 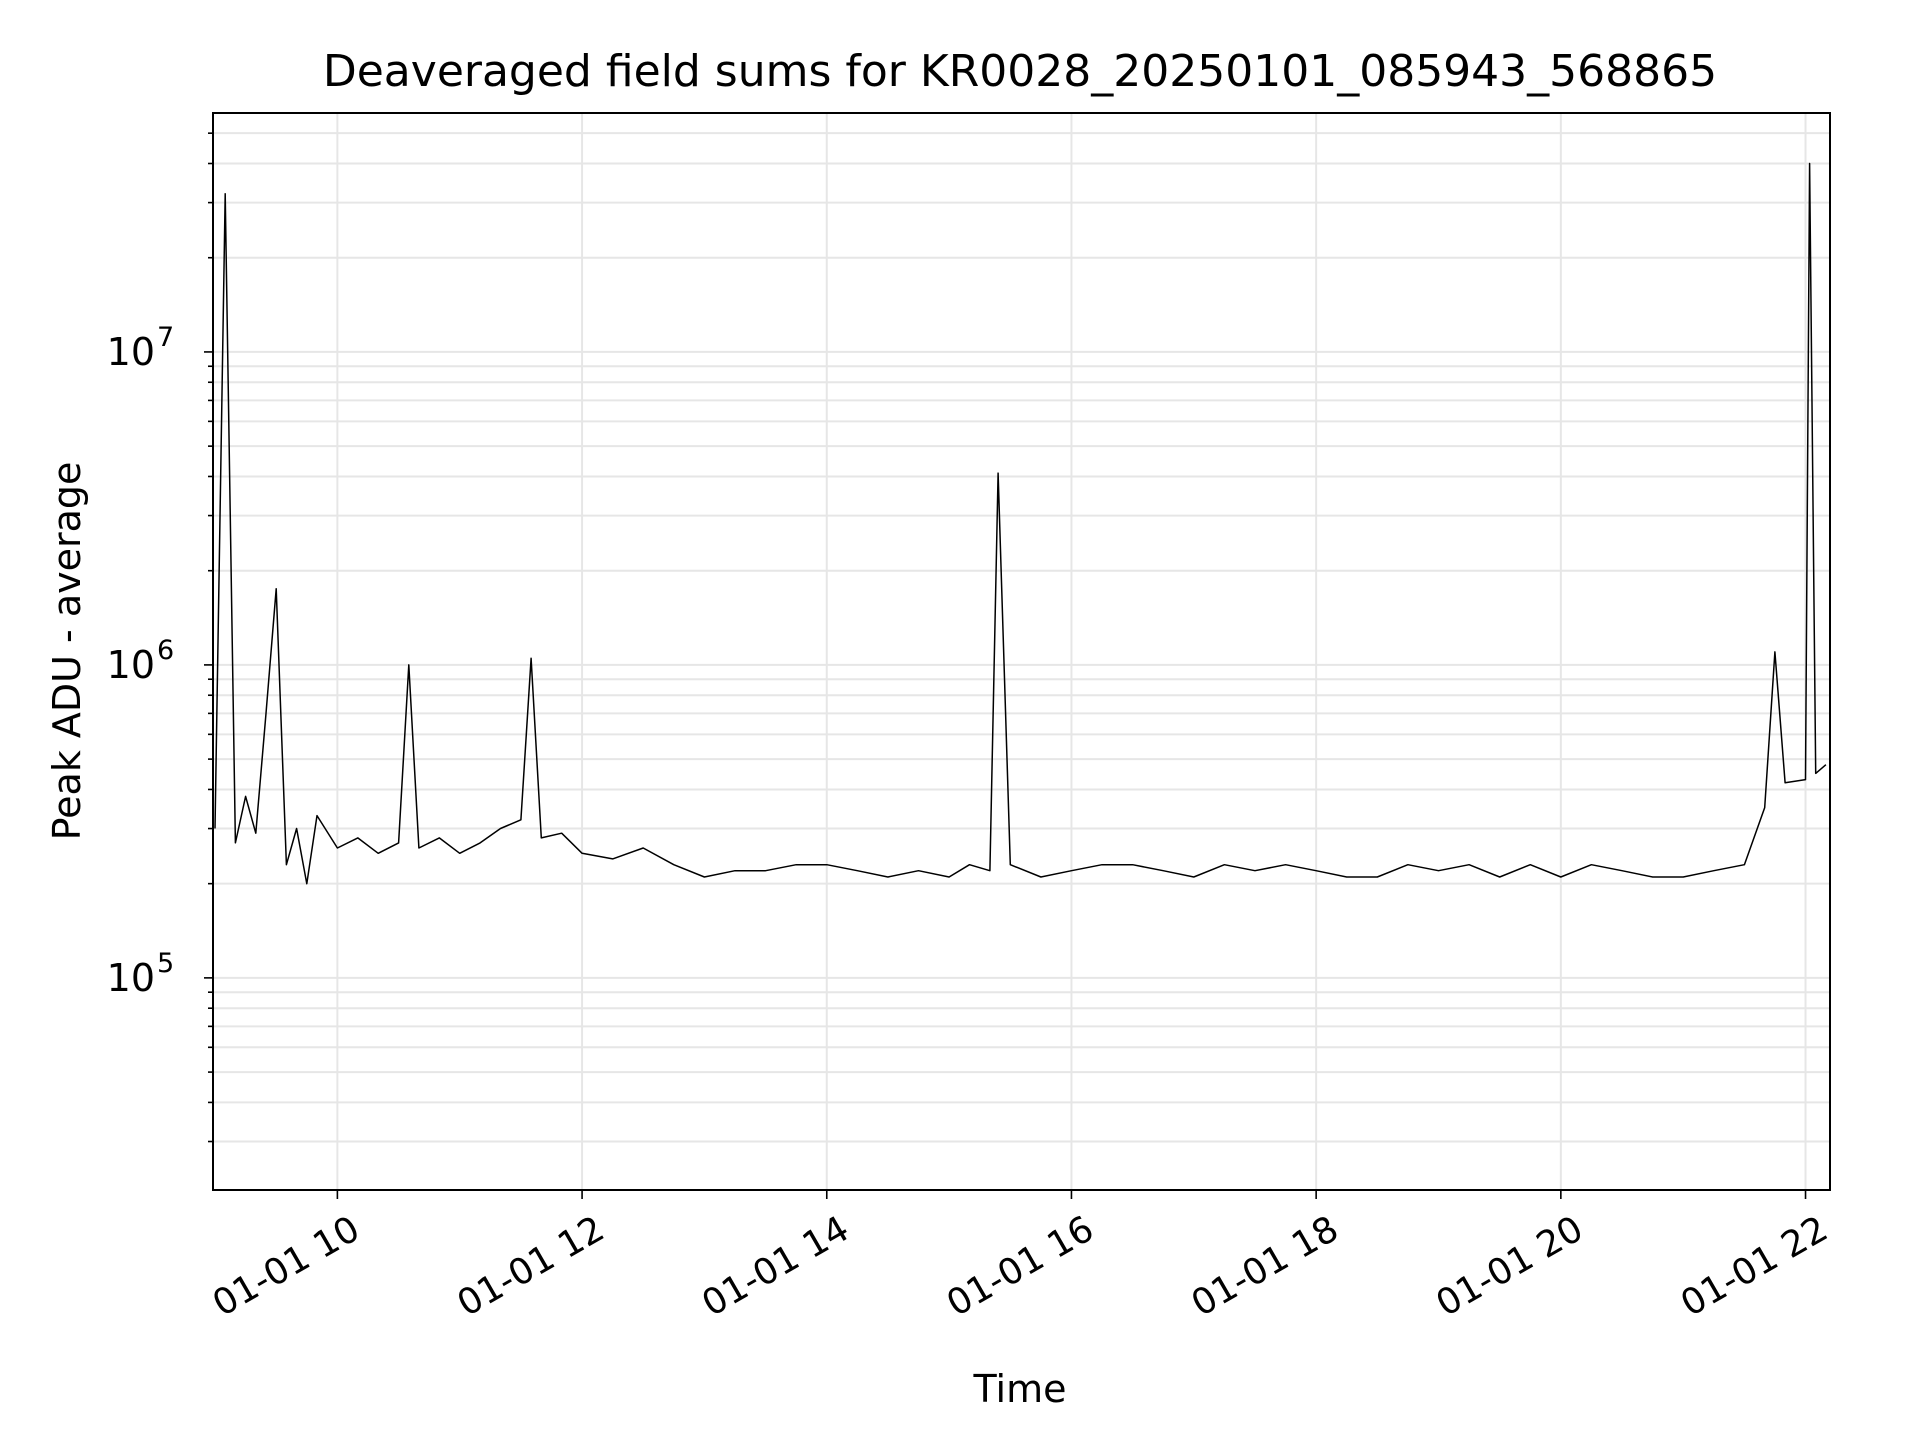 What do you see at coordinates (1020, 1389) in the screenshot?
I see `x-axis-label: Time` at bounding box center [1020, 1389].